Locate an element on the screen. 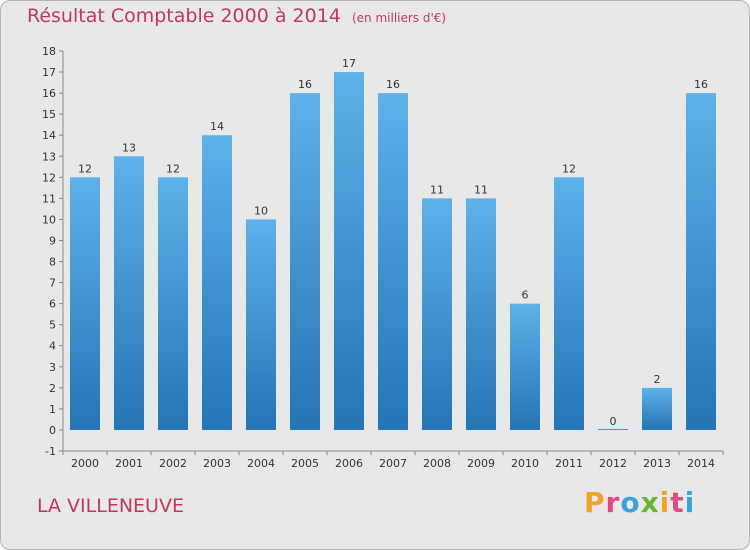  y-tick-label: 15 is located at coordinates (49, 114).